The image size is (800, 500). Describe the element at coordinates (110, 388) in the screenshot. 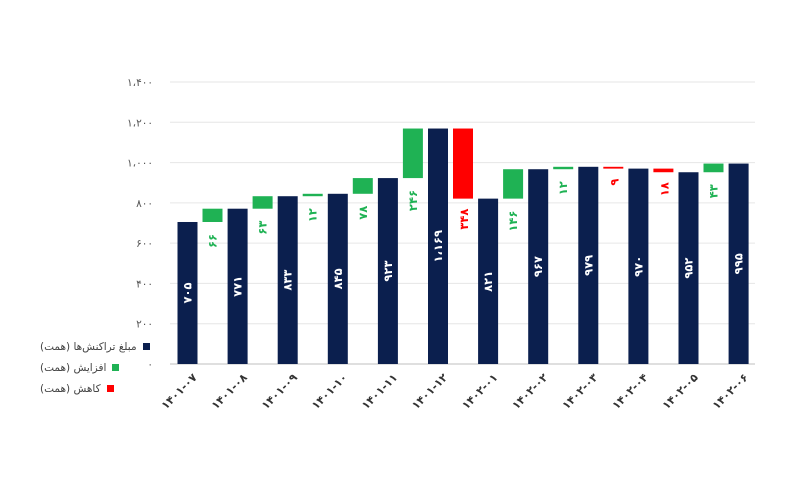

I see `legend-swatch-decrease` at that location.